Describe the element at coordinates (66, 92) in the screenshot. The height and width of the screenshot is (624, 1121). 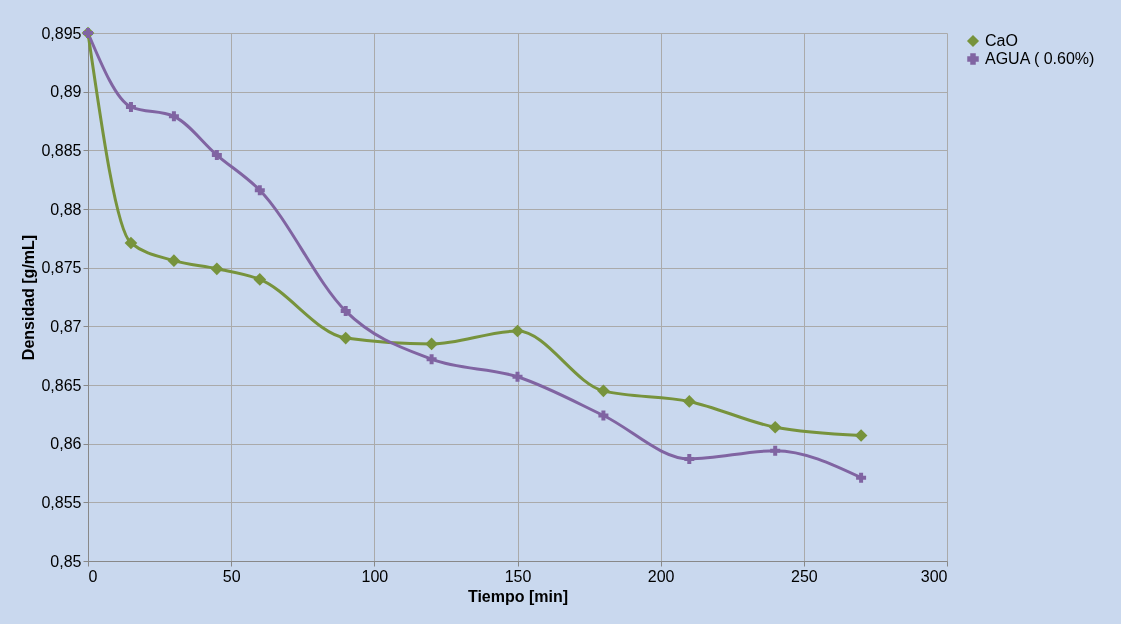
I see `y-tick-label: 0,89` at that location.